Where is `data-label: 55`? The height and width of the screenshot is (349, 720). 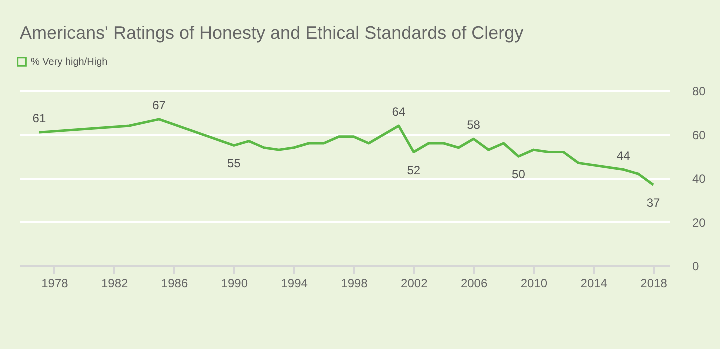
data-label: 55 is located at coordinates (234, 163).